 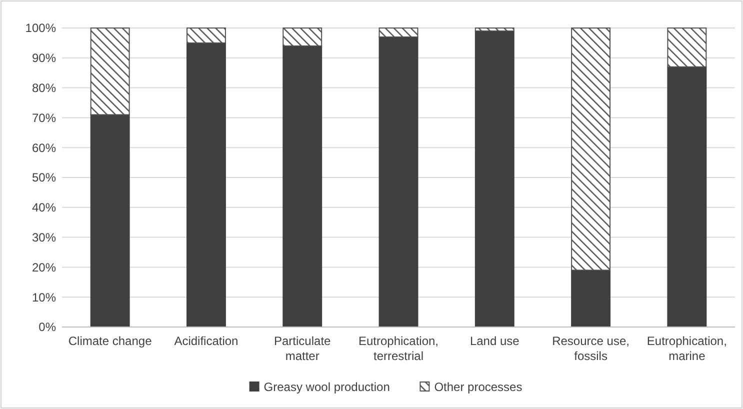 I want to click on y-tick-label: 0%, so click(x=47, y=327).